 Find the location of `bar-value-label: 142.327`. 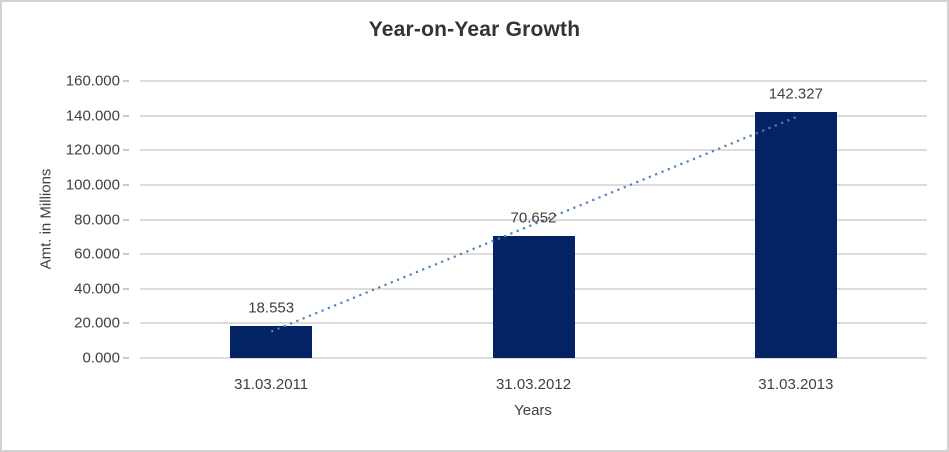

bar-value-label: 142.327 is located at coordinates (795, 94).